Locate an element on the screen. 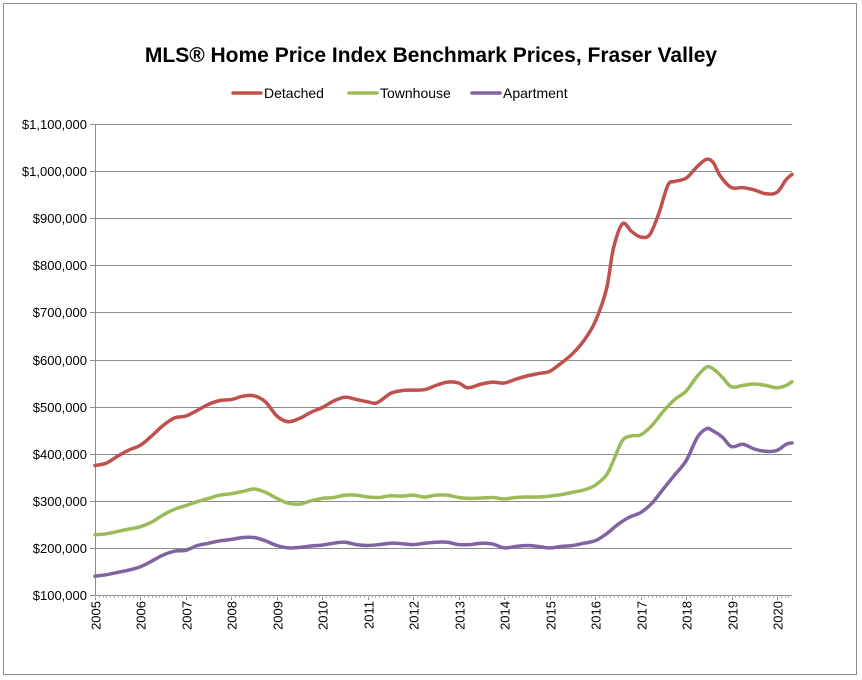 Image resolution: width=862 pixels, height=680 pixels. x-tick-label: 2010 is located at coordinates (323, 615).